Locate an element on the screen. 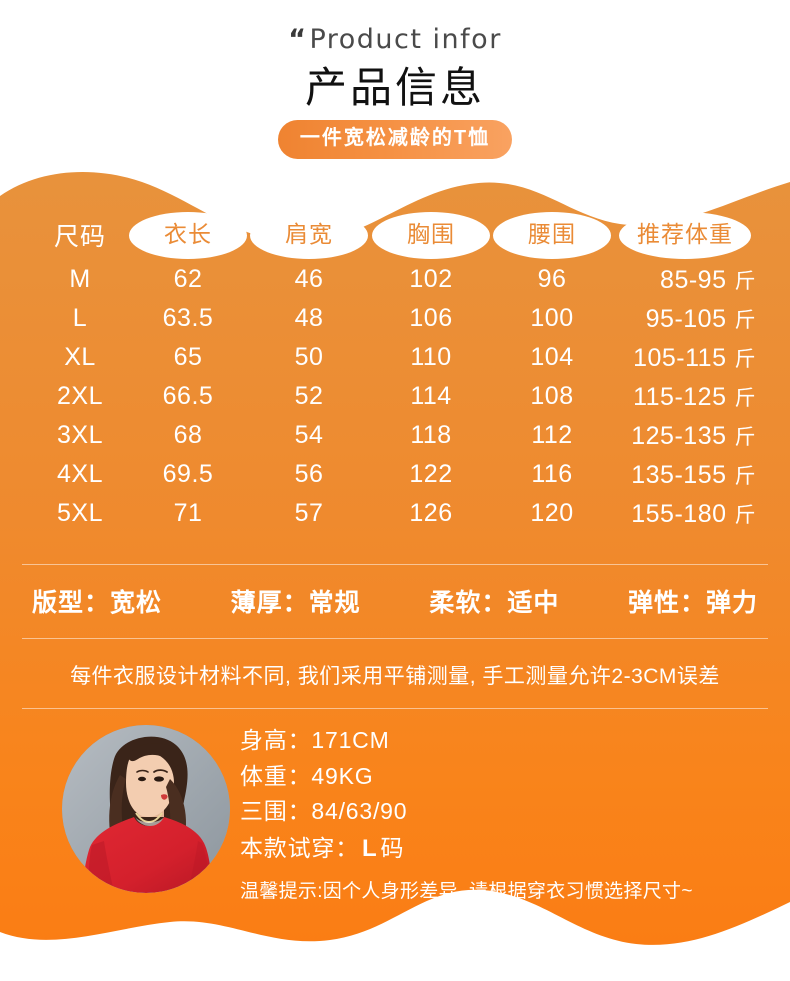 The image size is (790, 981). model-weight: 体重：49KG is located at coordinates (307, 775).